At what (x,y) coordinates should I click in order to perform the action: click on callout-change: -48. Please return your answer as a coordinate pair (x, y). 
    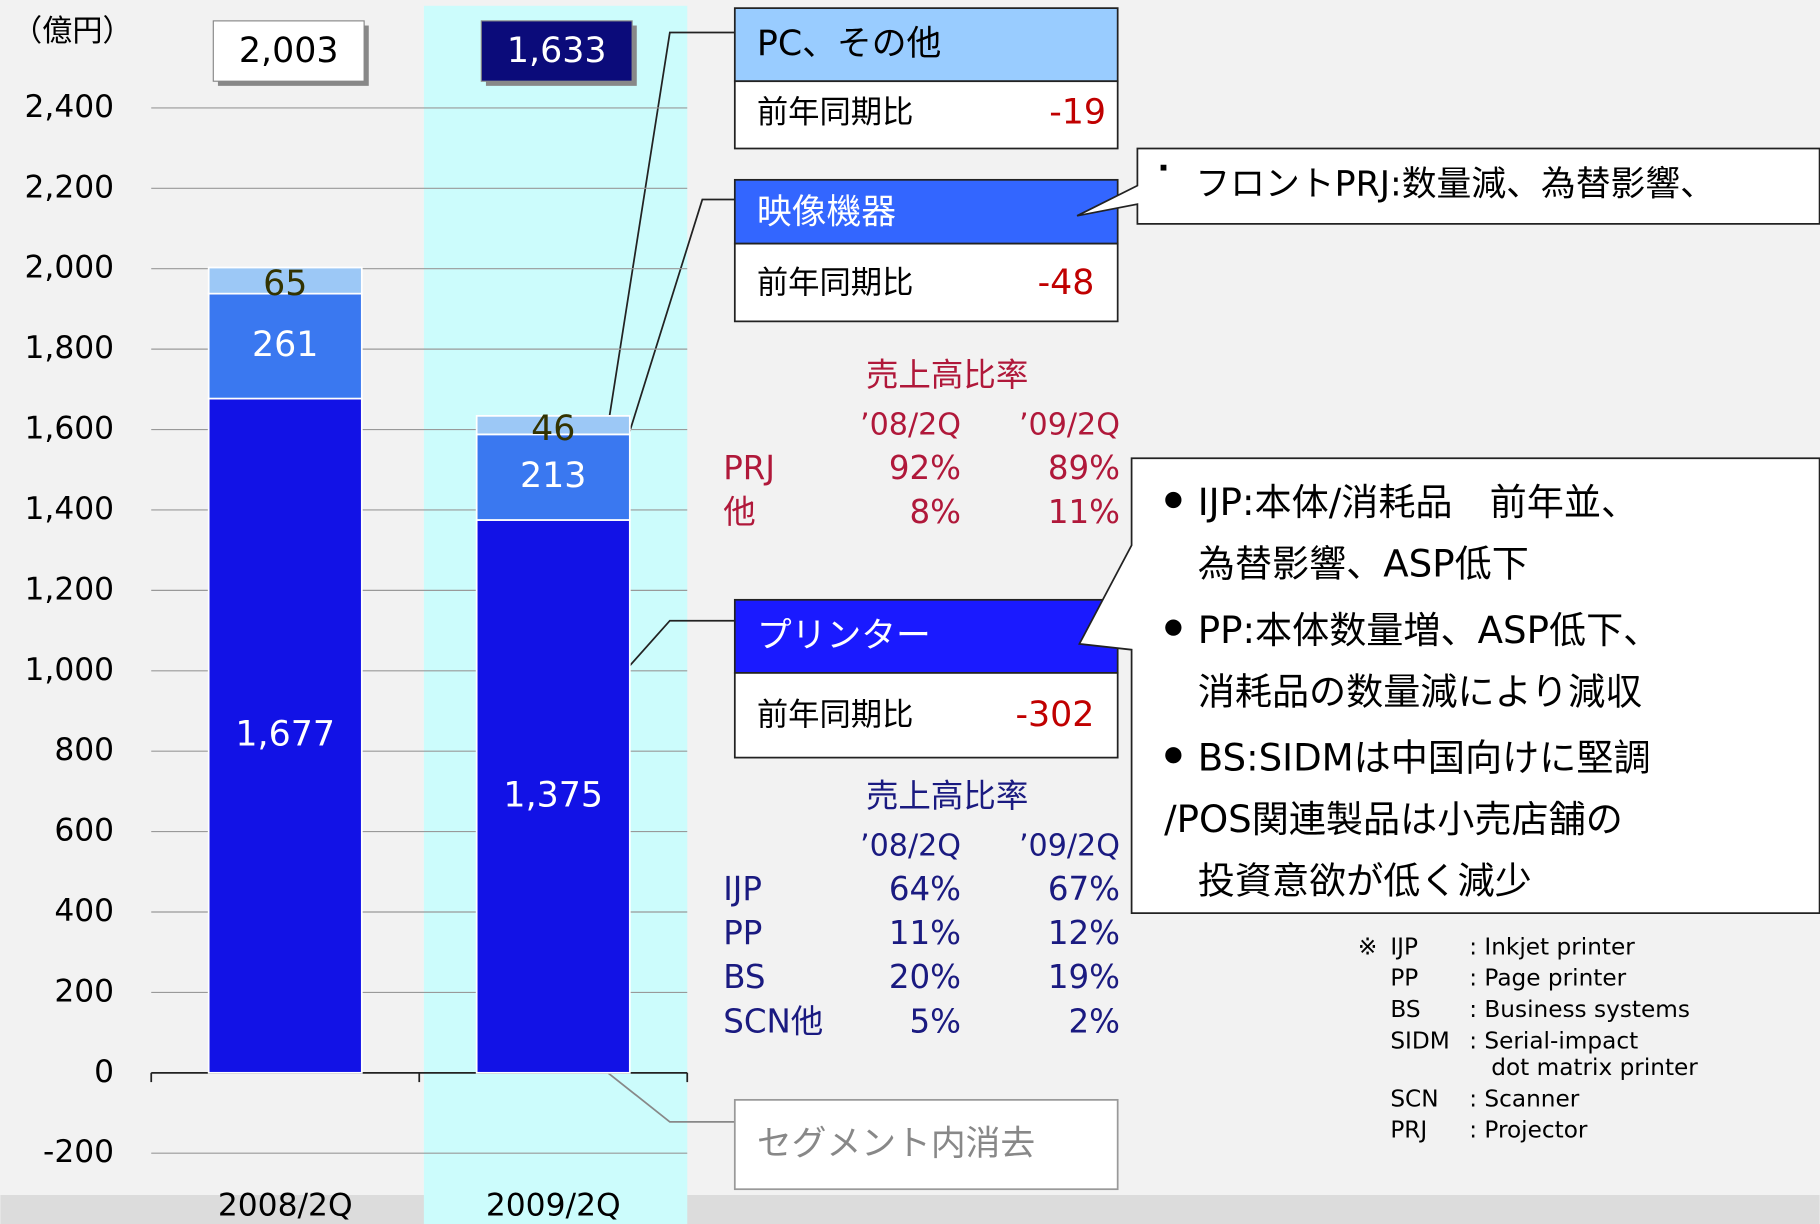
    Looking at the image, I should click on (1066, 283).